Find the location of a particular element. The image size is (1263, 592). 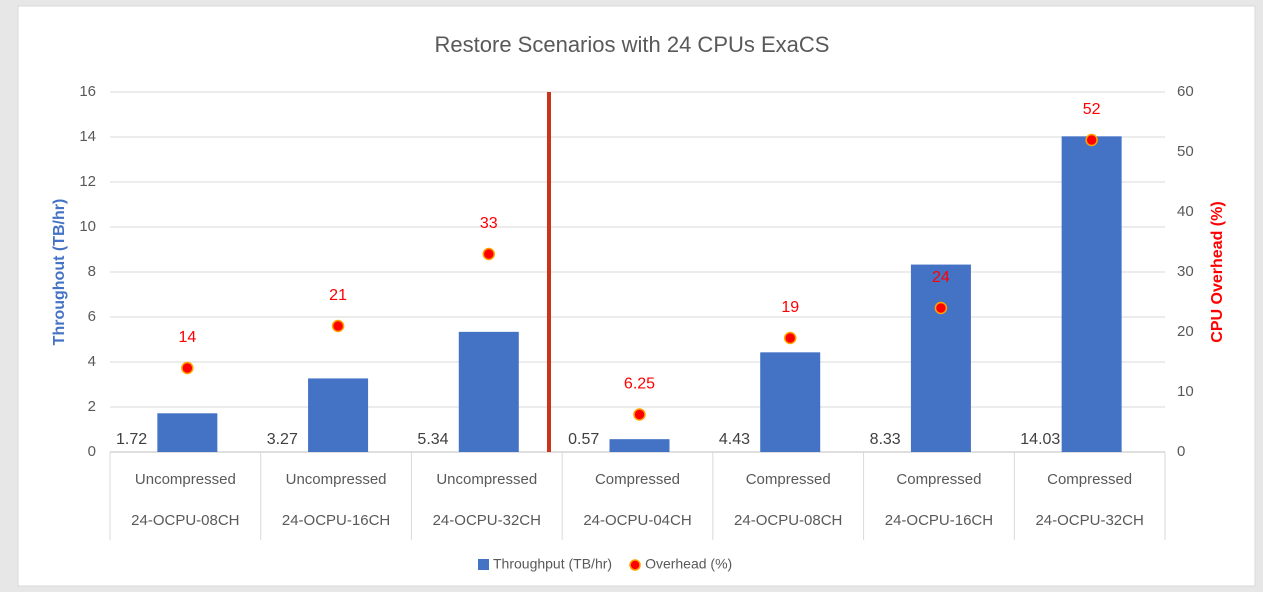

data-label: 14.03 is located at coordinates (1040, 439).